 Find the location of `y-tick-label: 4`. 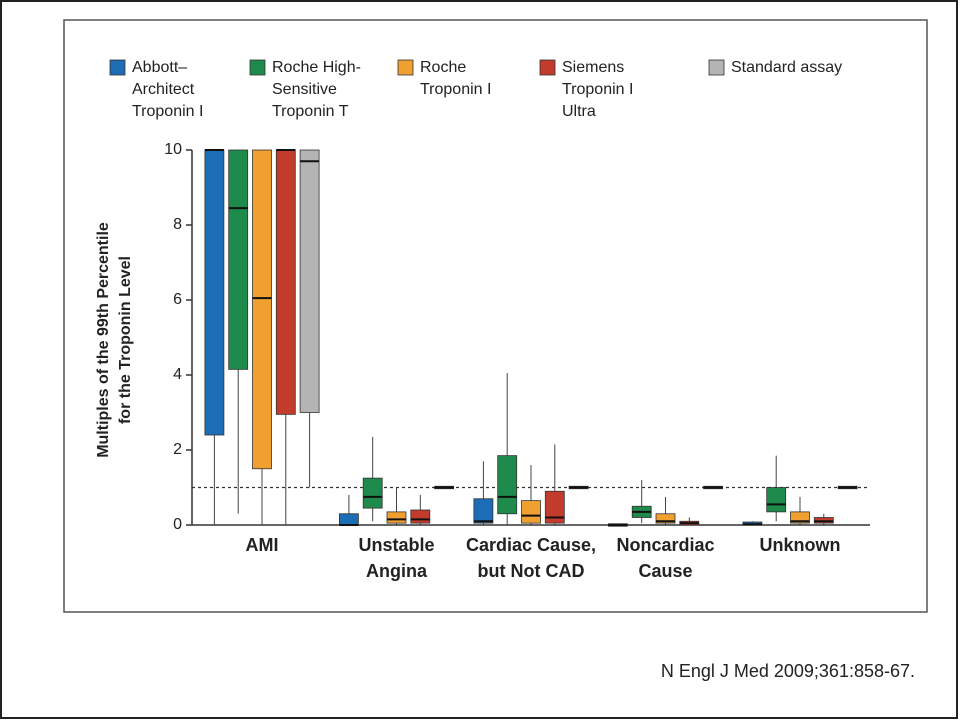

y-tick-label: 4 is located at coordinates (177, 374).